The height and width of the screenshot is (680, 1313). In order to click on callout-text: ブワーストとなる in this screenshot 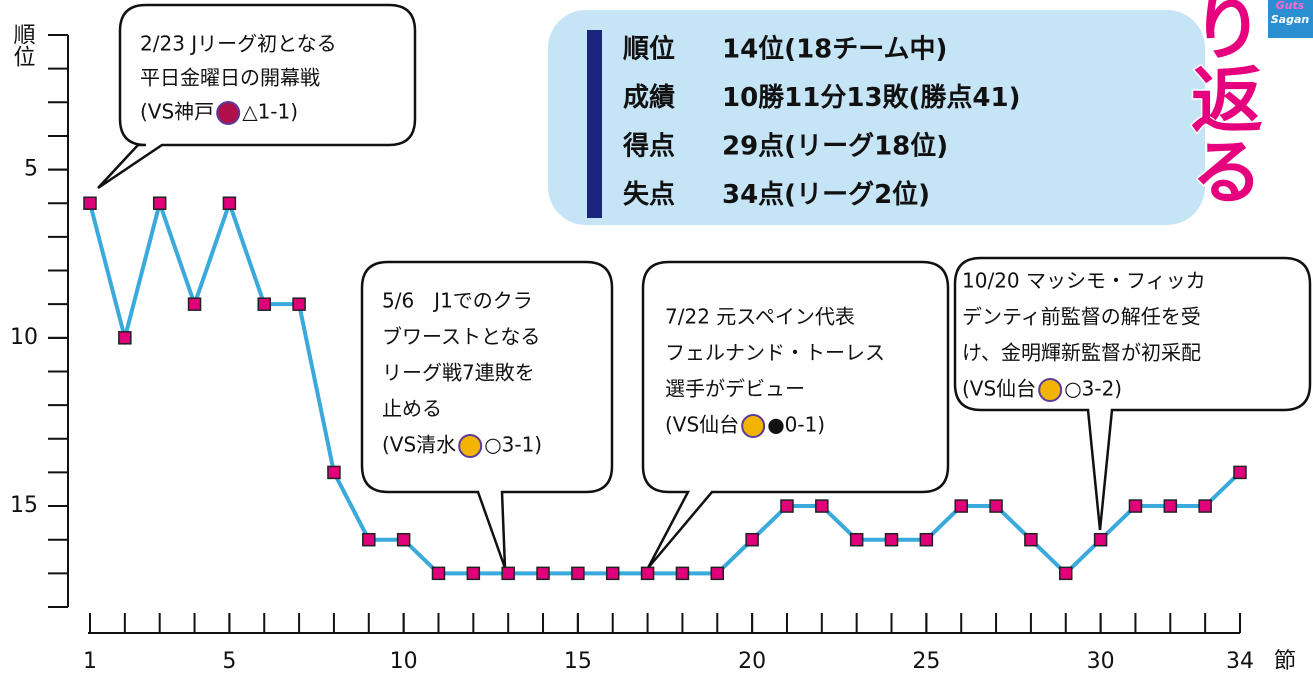, I will do `click(461, 337)`.